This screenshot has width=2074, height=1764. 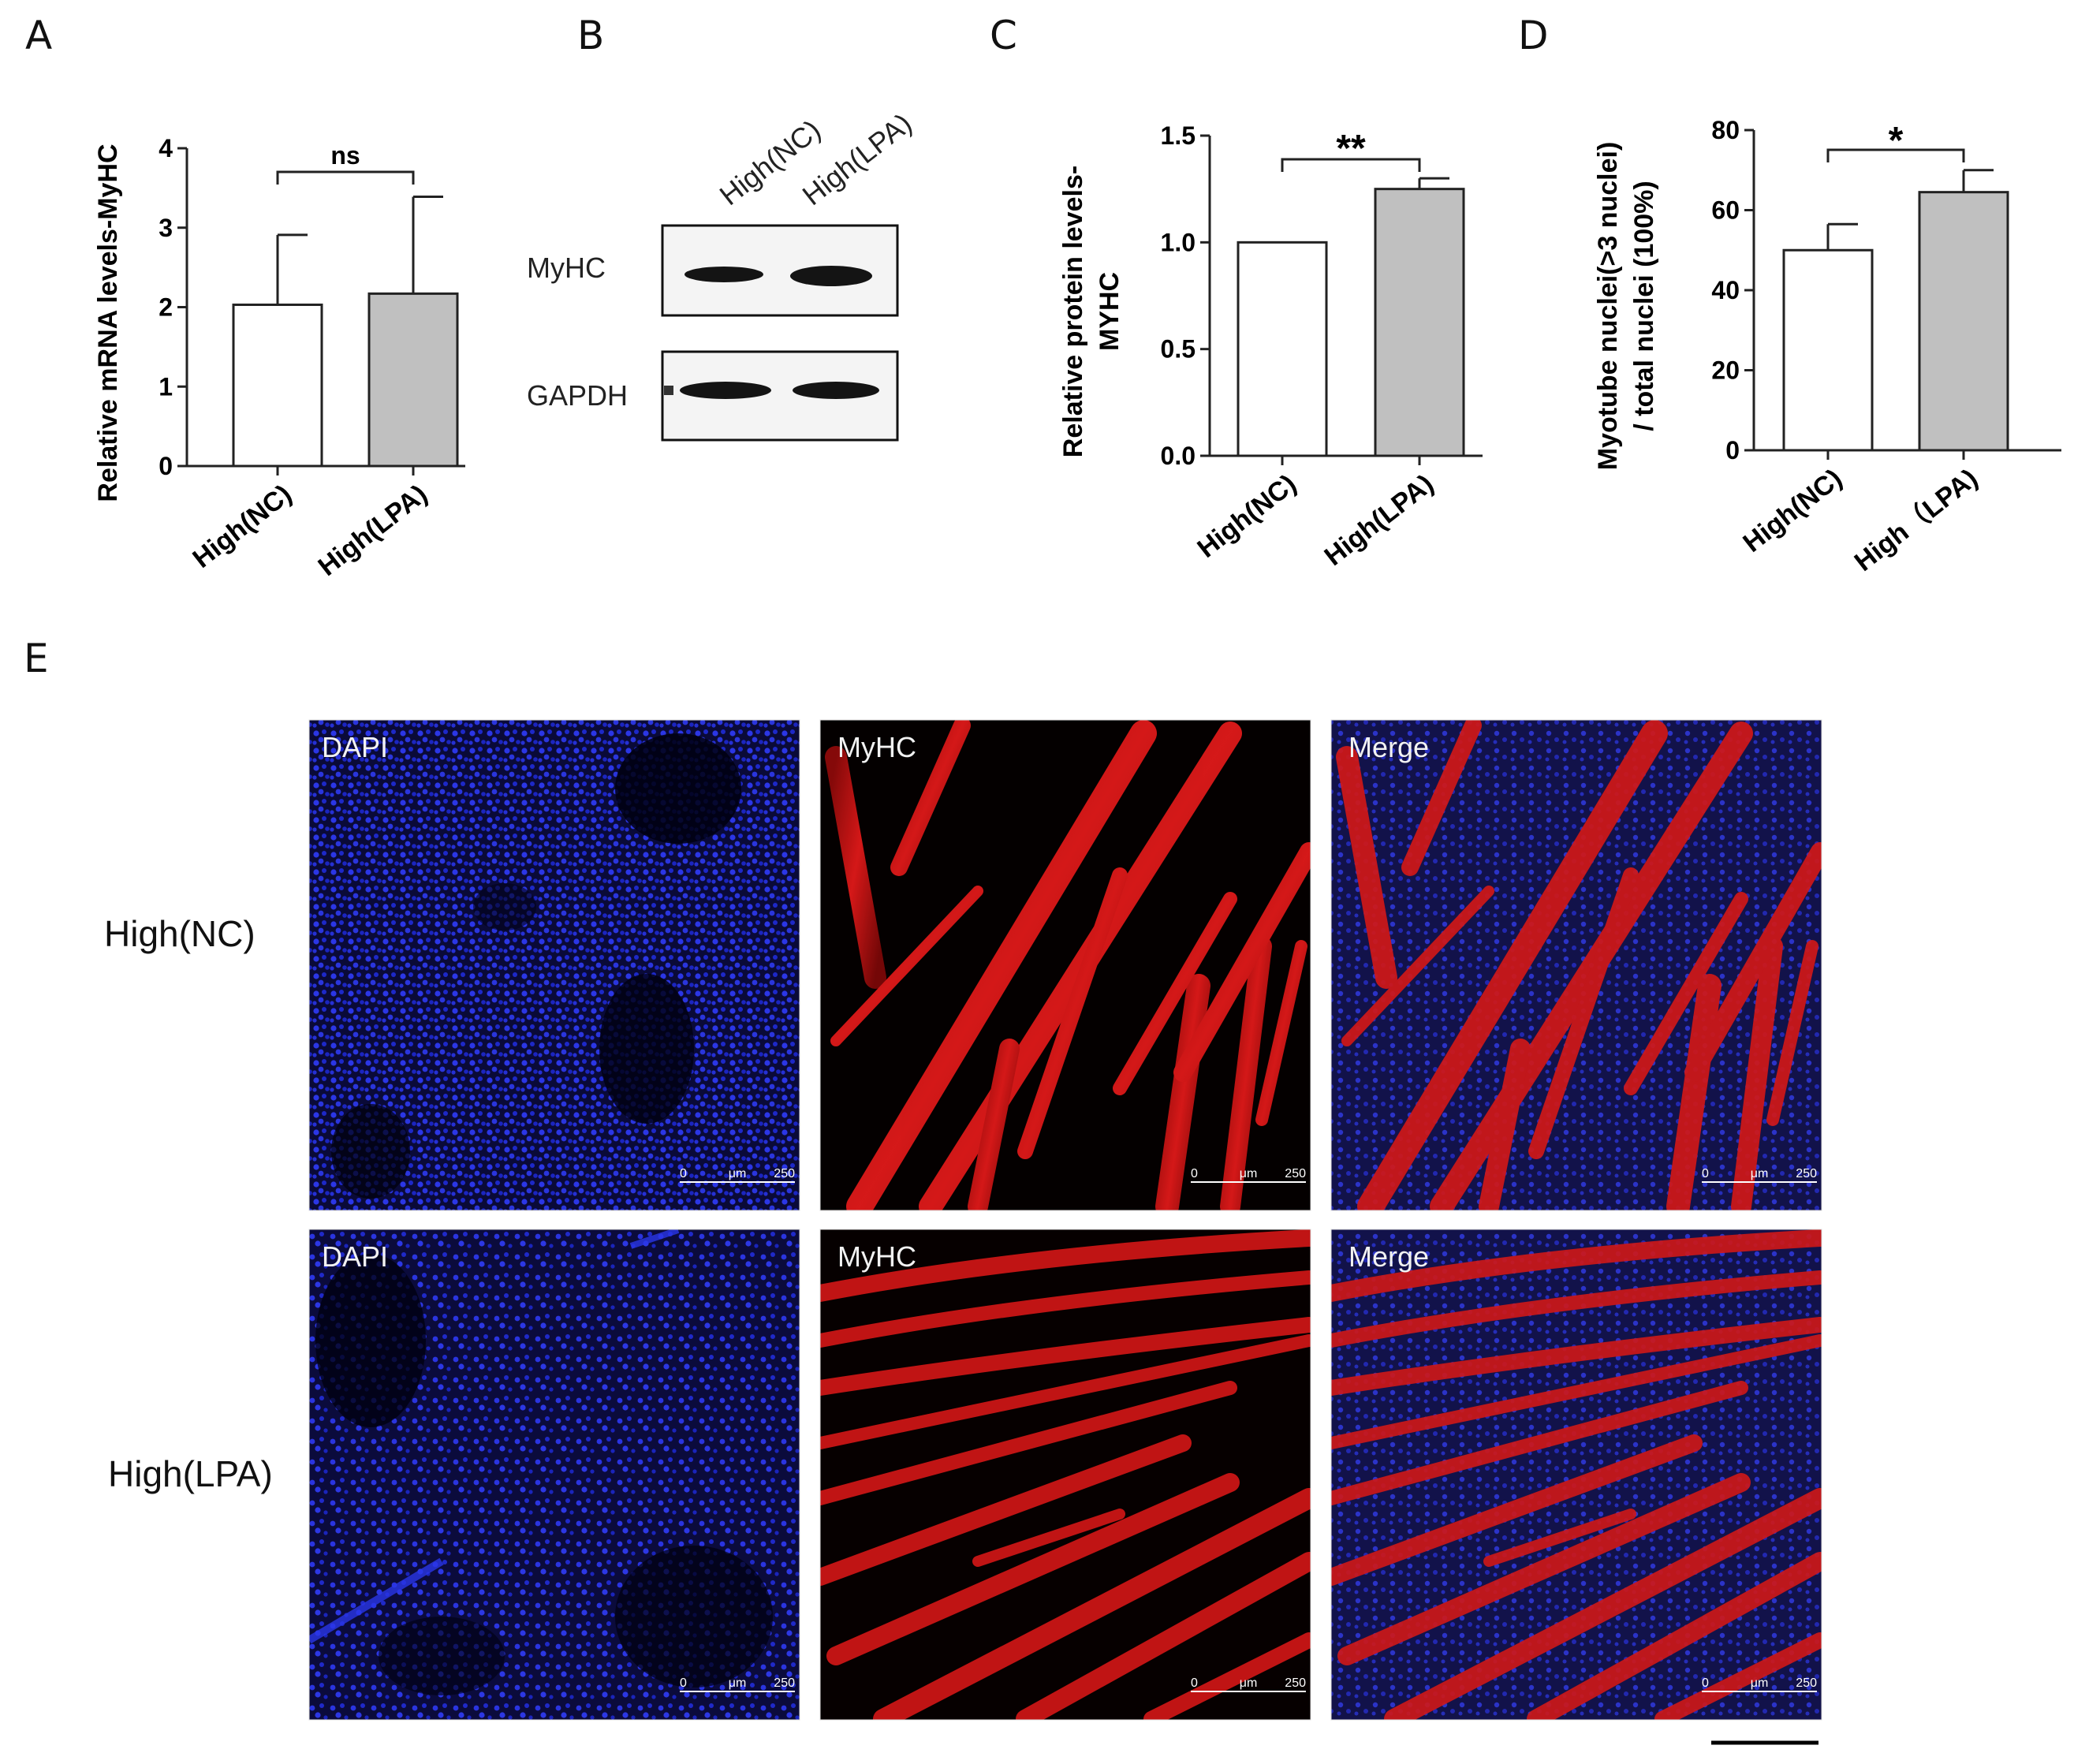 What do you see at coordinates (1644, 306) in the screenshot?
I see `y-axis-title-line: / total nuclei (100%)` at bounding box center [1644, 306].